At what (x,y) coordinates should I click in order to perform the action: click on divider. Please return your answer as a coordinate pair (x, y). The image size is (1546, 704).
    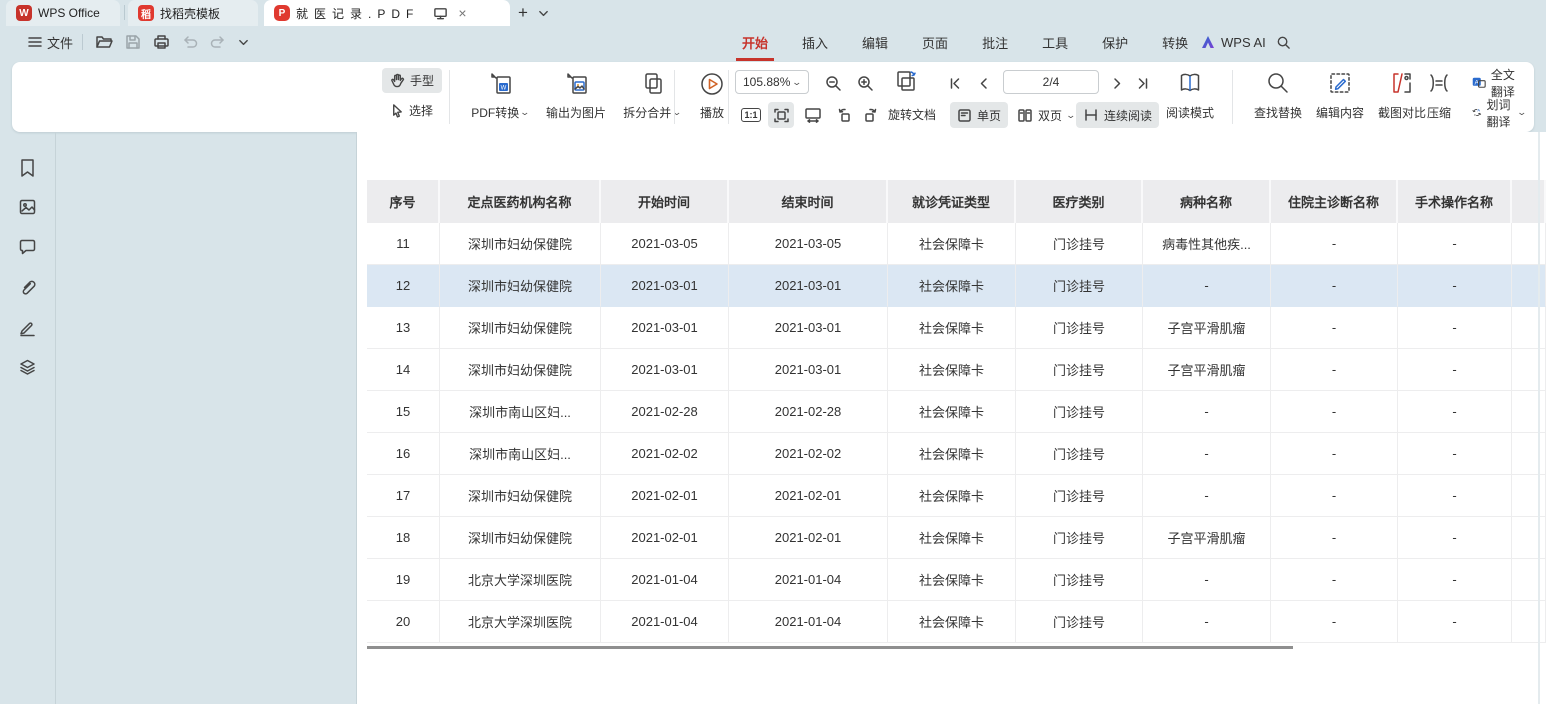
    Looking at the image, I should click on (82, 42).